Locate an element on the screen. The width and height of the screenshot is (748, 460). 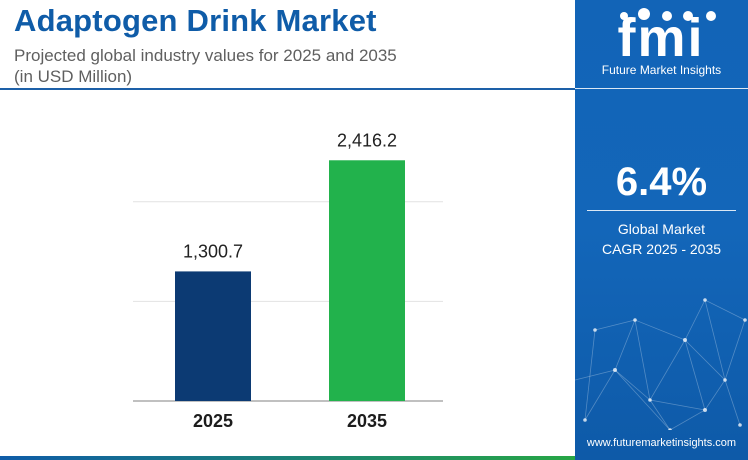
page-title: Adaptogen Drink Market is located at coordinates (195, 20).